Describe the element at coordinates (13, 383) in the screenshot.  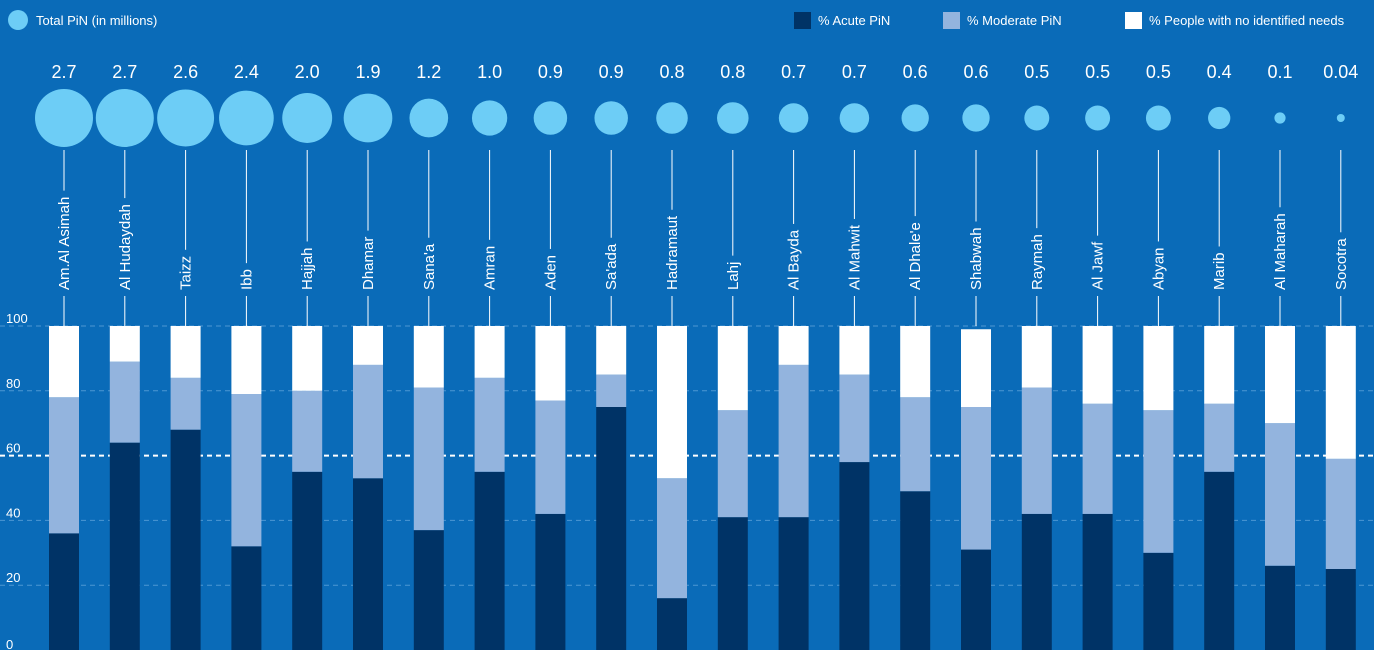
I see `y-tick-label: 80` at that location.